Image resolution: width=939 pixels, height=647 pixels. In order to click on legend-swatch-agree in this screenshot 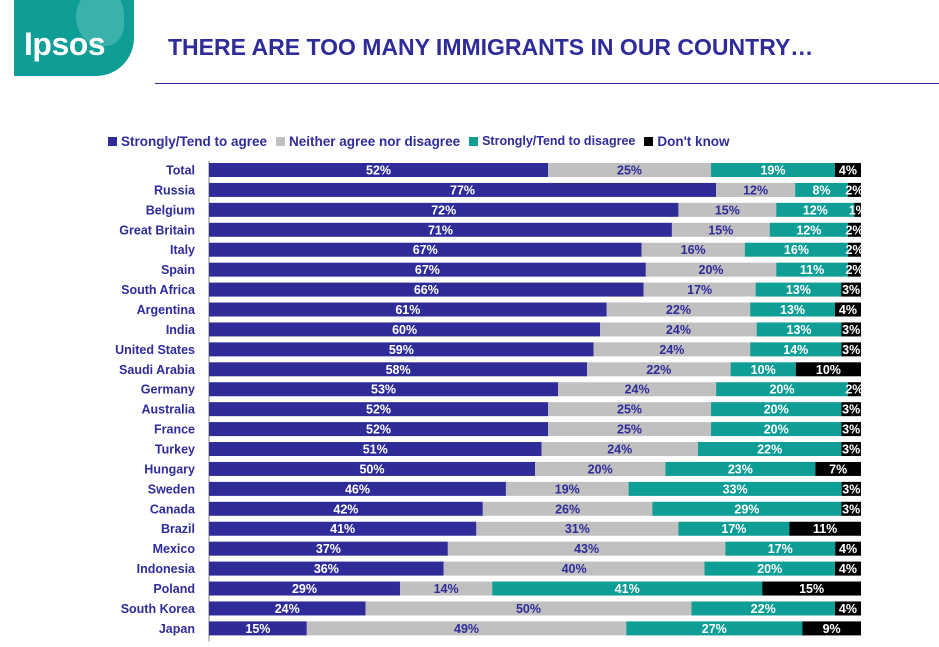, I will do `click(112, 141)`.